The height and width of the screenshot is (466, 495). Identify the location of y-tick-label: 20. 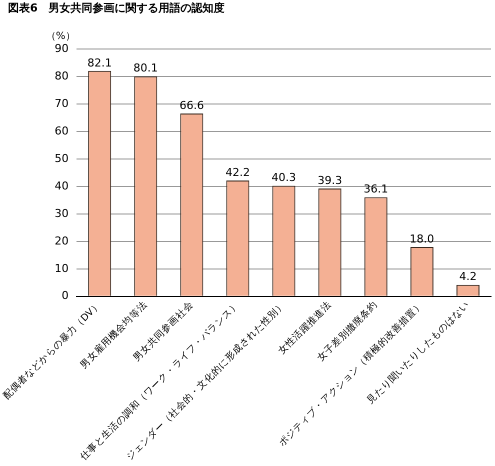
(61, 241).